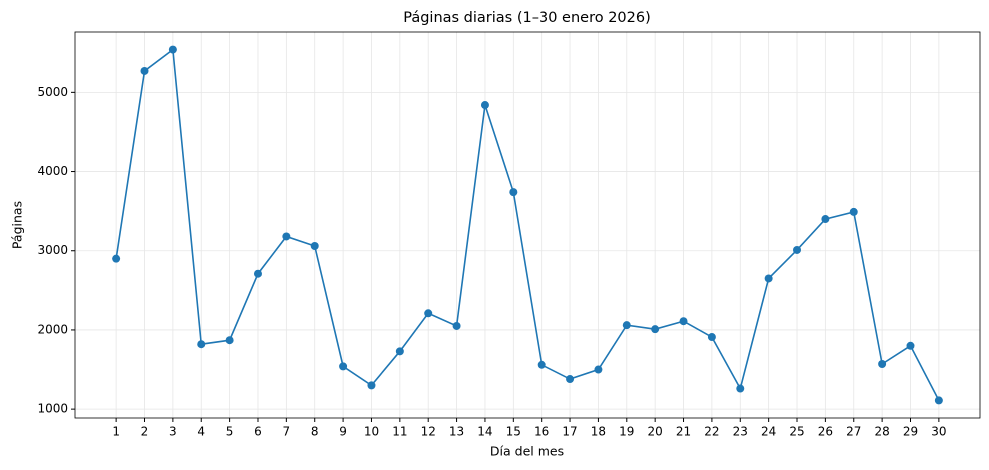 This screenshot has height=470, width=989. What do you see at coordinates (52, 409) in the screenshot?
I see `y-tick-label: 1000` at bounding box center [52, 409].